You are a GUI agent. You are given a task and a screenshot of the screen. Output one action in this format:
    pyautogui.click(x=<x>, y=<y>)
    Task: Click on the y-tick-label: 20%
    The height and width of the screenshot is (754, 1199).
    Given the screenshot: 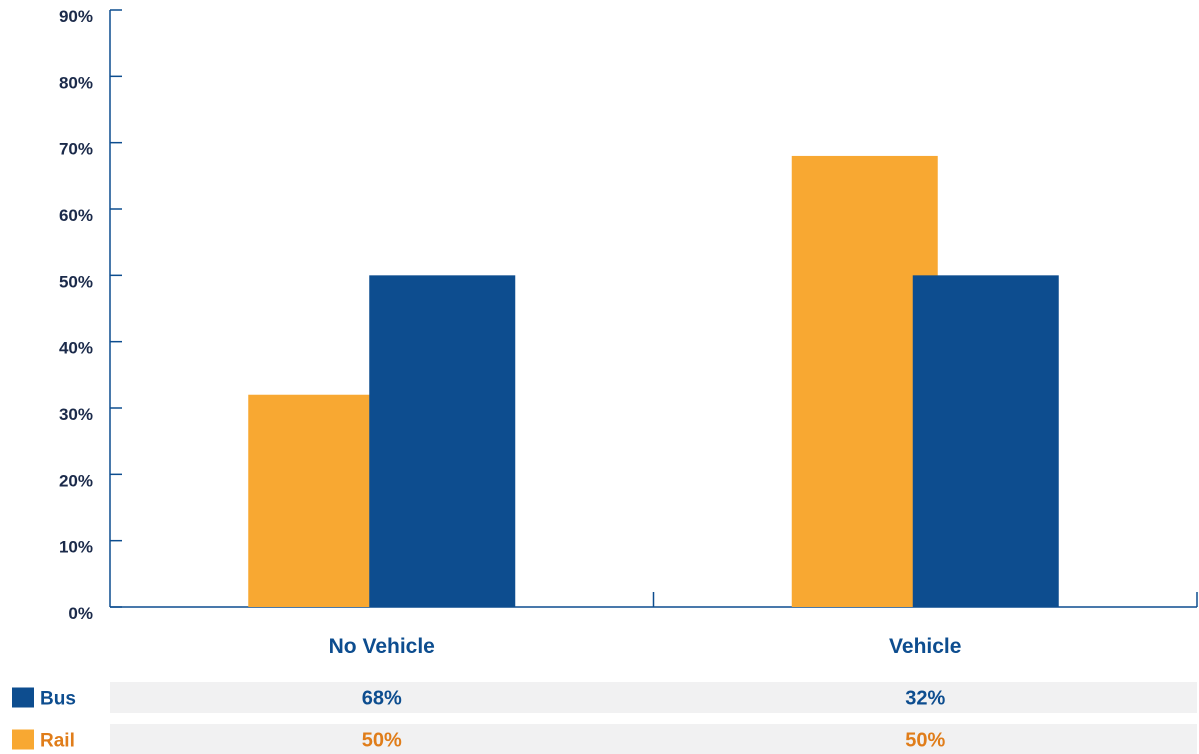 What is the action you would take?
    pyautogui.click(x=76, y=480)
    